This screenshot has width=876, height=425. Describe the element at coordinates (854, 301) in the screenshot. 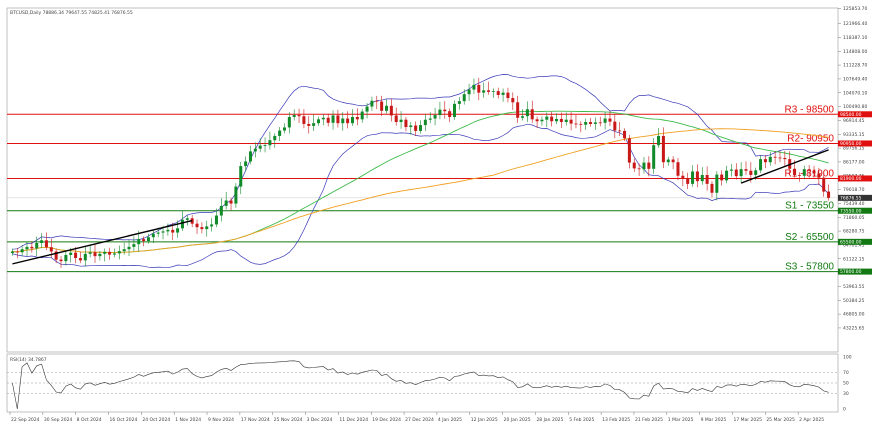

I see `price-tick-label: 50384.25` at that location.